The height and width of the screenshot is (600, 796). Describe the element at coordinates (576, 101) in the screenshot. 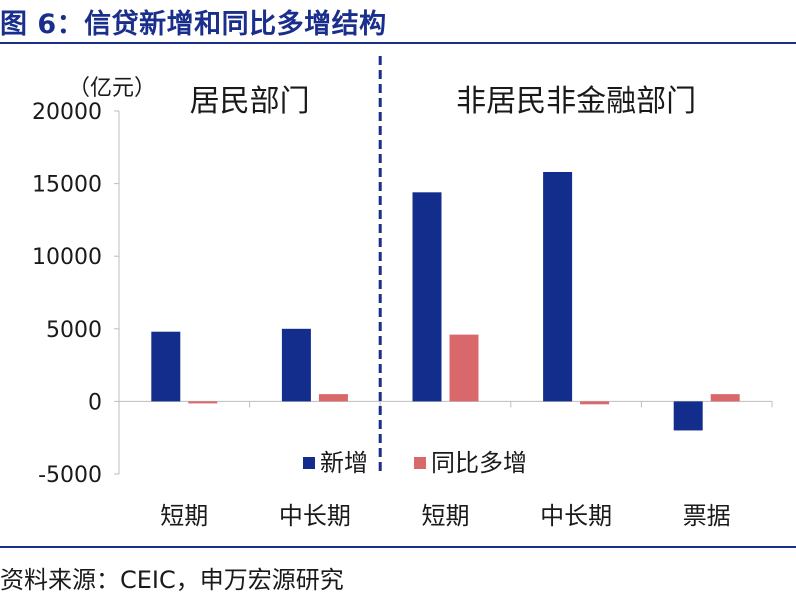

I see `group-label: 非居民非金融部门` at that location.